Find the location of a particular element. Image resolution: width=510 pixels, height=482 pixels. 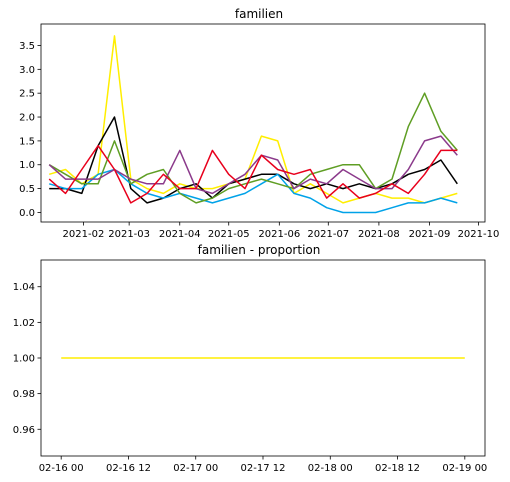

x-tick-label: 2021-04 is located at coordinates (180, 234).